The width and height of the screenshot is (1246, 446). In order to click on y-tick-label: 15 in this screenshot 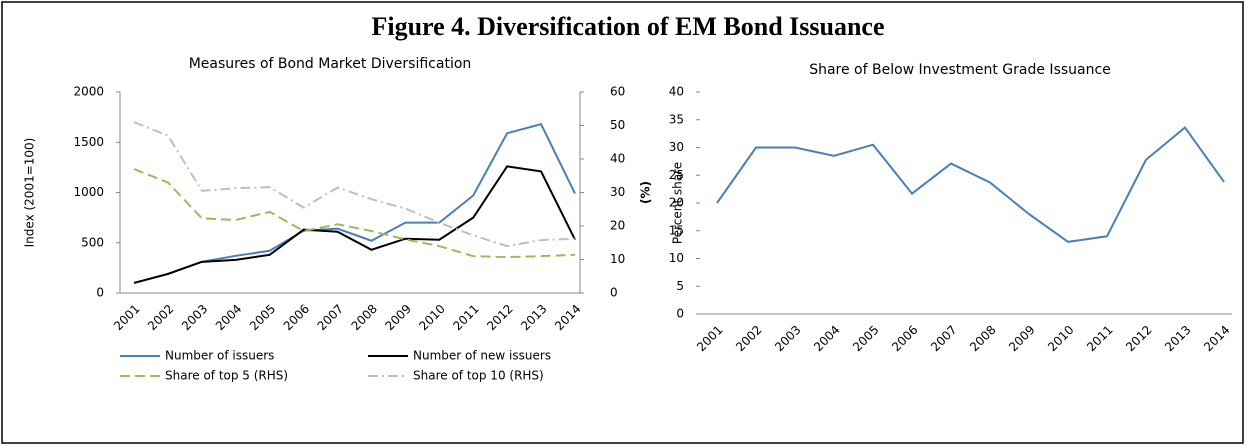, I will do `click(676, 230)`.